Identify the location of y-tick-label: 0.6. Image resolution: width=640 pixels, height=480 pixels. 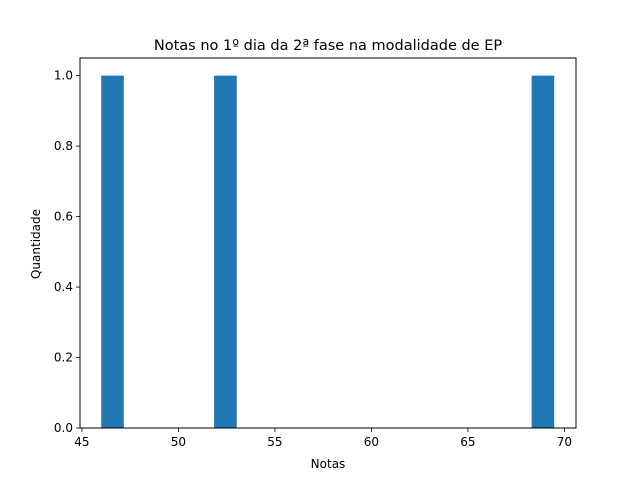
(63, 217).